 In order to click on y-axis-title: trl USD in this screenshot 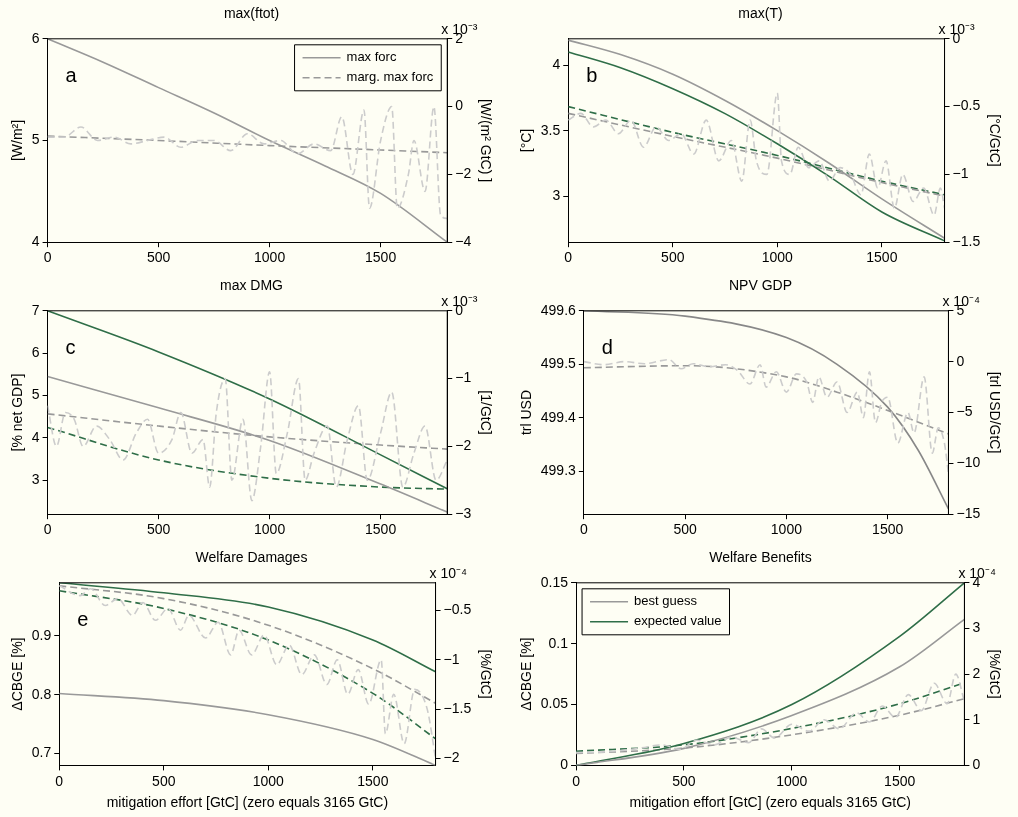, I will do `click(526, 412)`.